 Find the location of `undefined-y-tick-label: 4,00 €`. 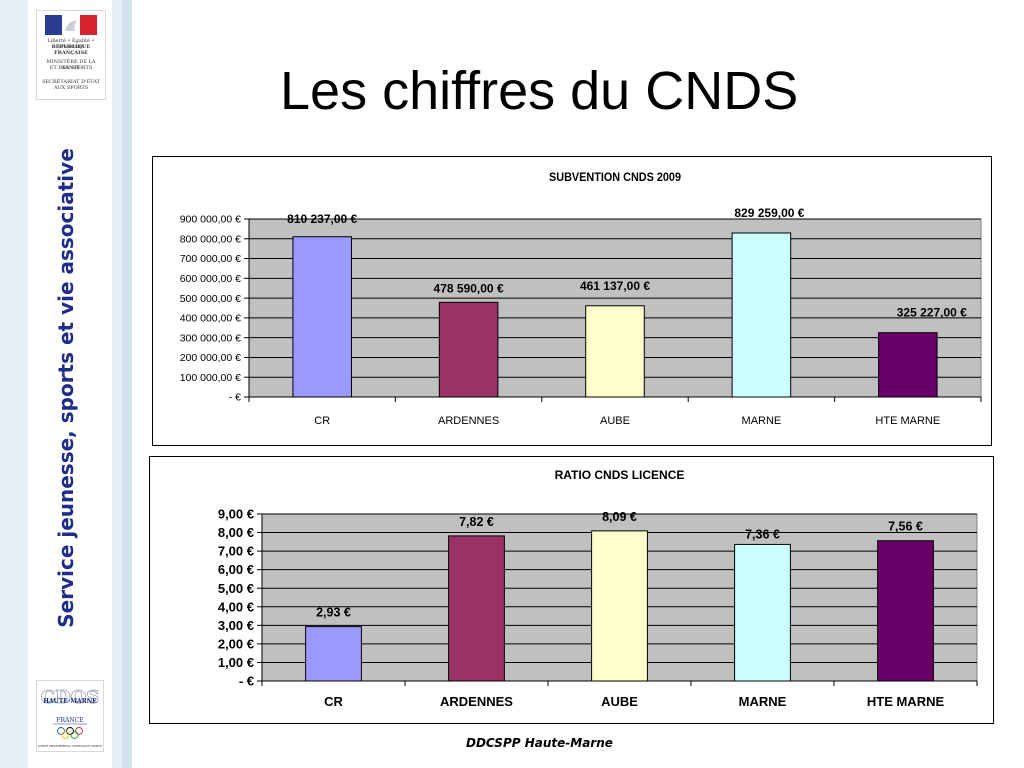

undefined-y-tick-label: 4,00 € is located at coordinates (236, 606).